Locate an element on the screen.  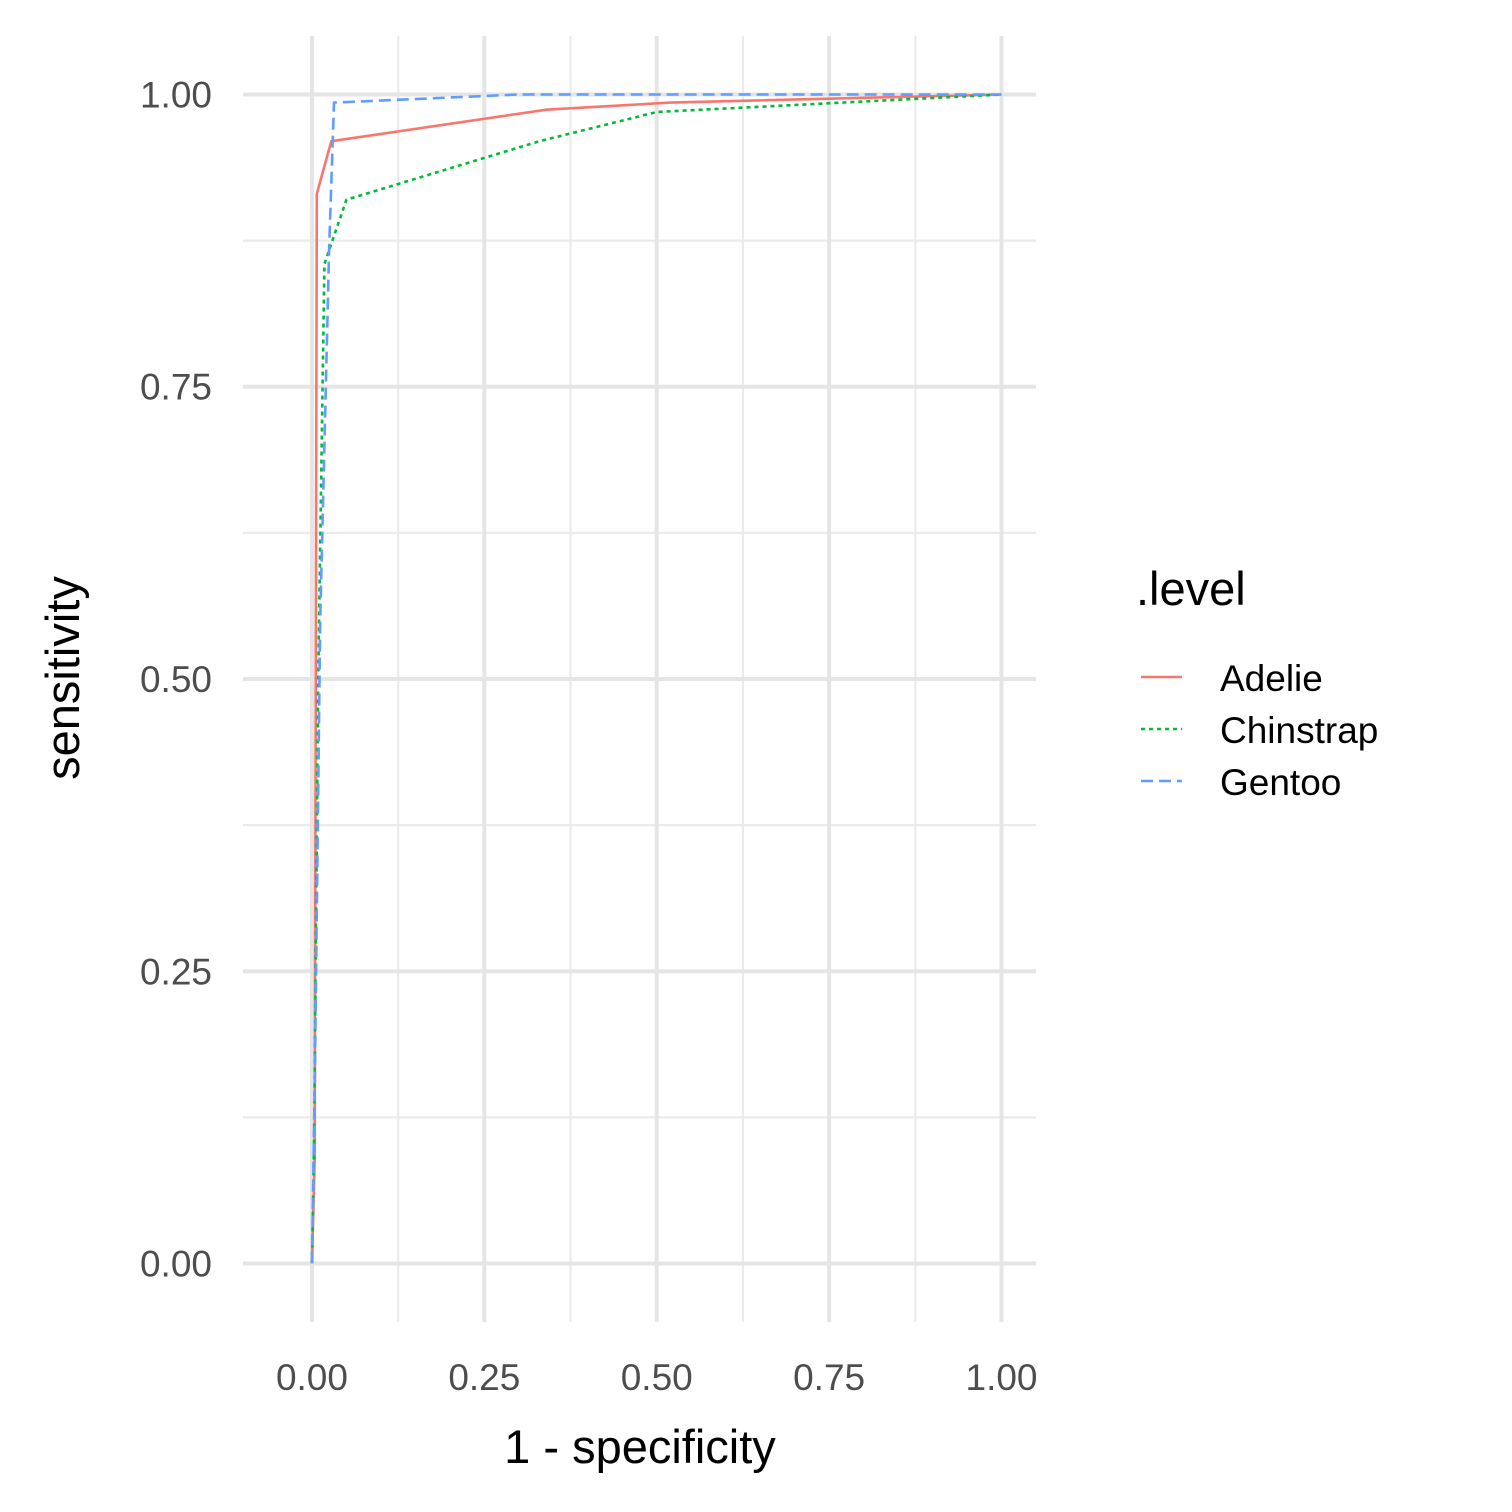
x-axis-title: 1 - specificity is located at coordinates (640, 1446).